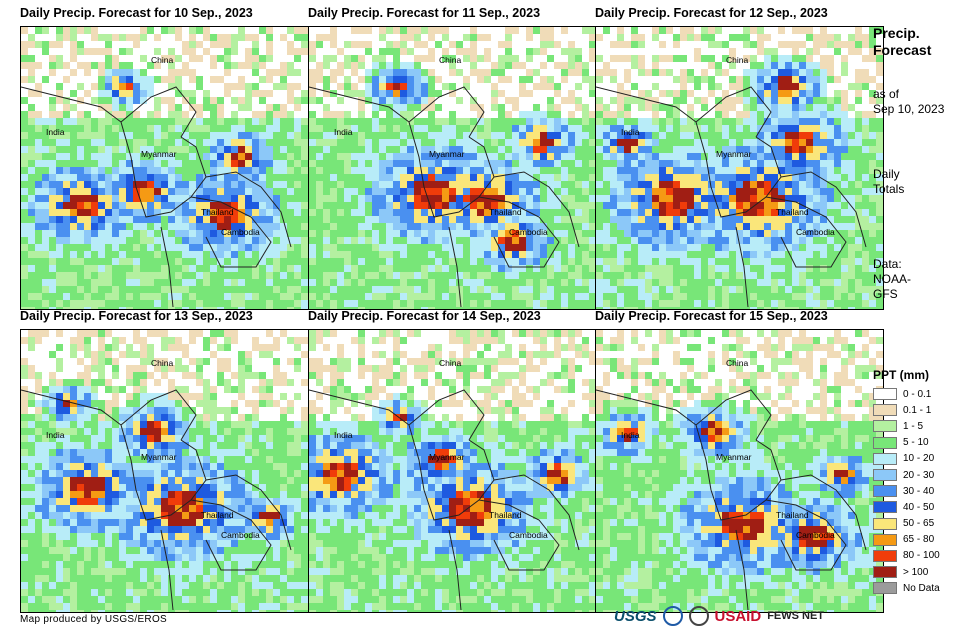 The image size is (967, 639). What do you see at coordinates (886, 94) in the screenshot?
I see `as-of-label: as of` at bounding box center [886, 94].